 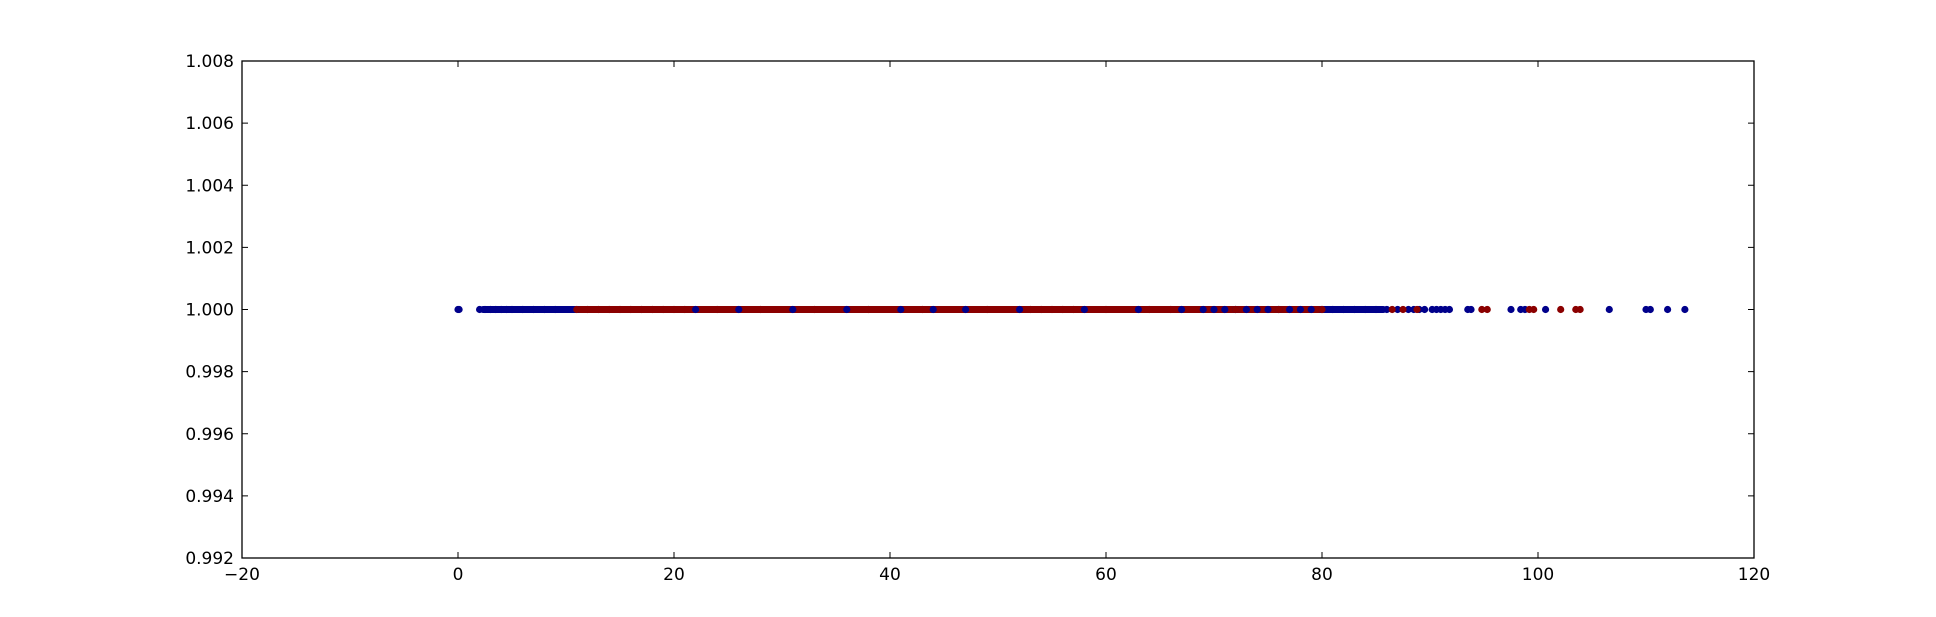 What do you see at coordinates (1538, 575) in the screenshot?
I see `x-tick-label: 100` at bounding box center [1538, 575].